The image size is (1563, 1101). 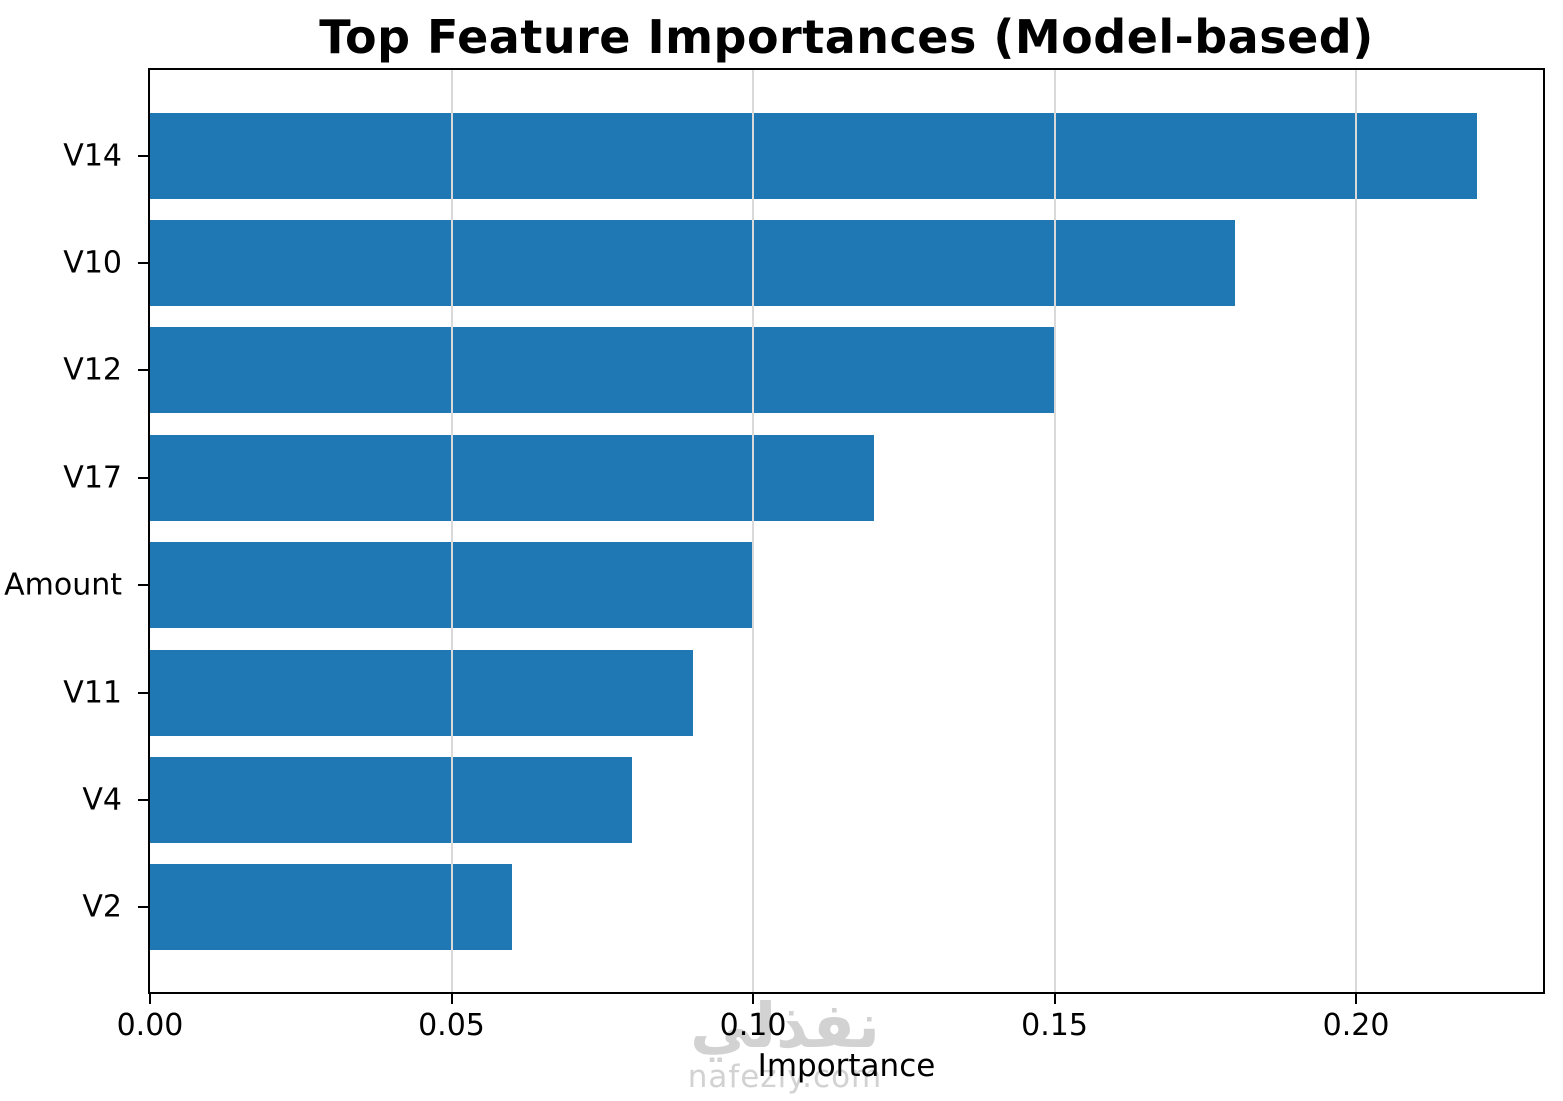 I want to click on y-tick-label-V10: V10, so click(x=92, y=263).